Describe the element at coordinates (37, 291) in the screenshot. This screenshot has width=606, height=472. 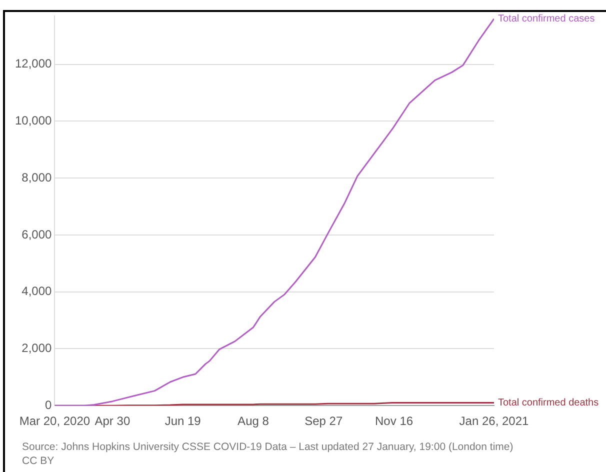
I see `y-tick-label: 4,000` at that location.